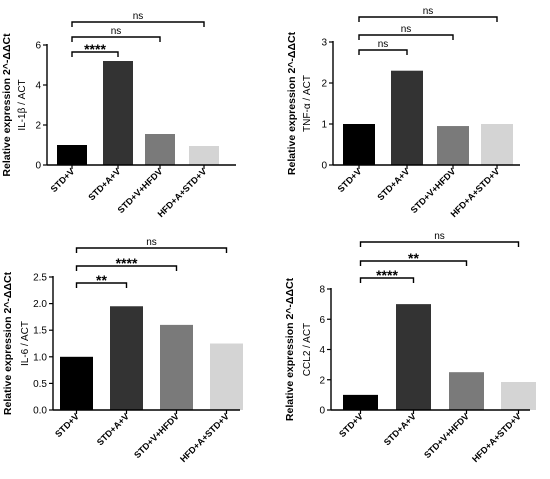 The width and height of the screenshot is (550, 479). Describe the element at coordinates (324, 43) in the screenshot. I see `y-tick-label: 3` at that location.